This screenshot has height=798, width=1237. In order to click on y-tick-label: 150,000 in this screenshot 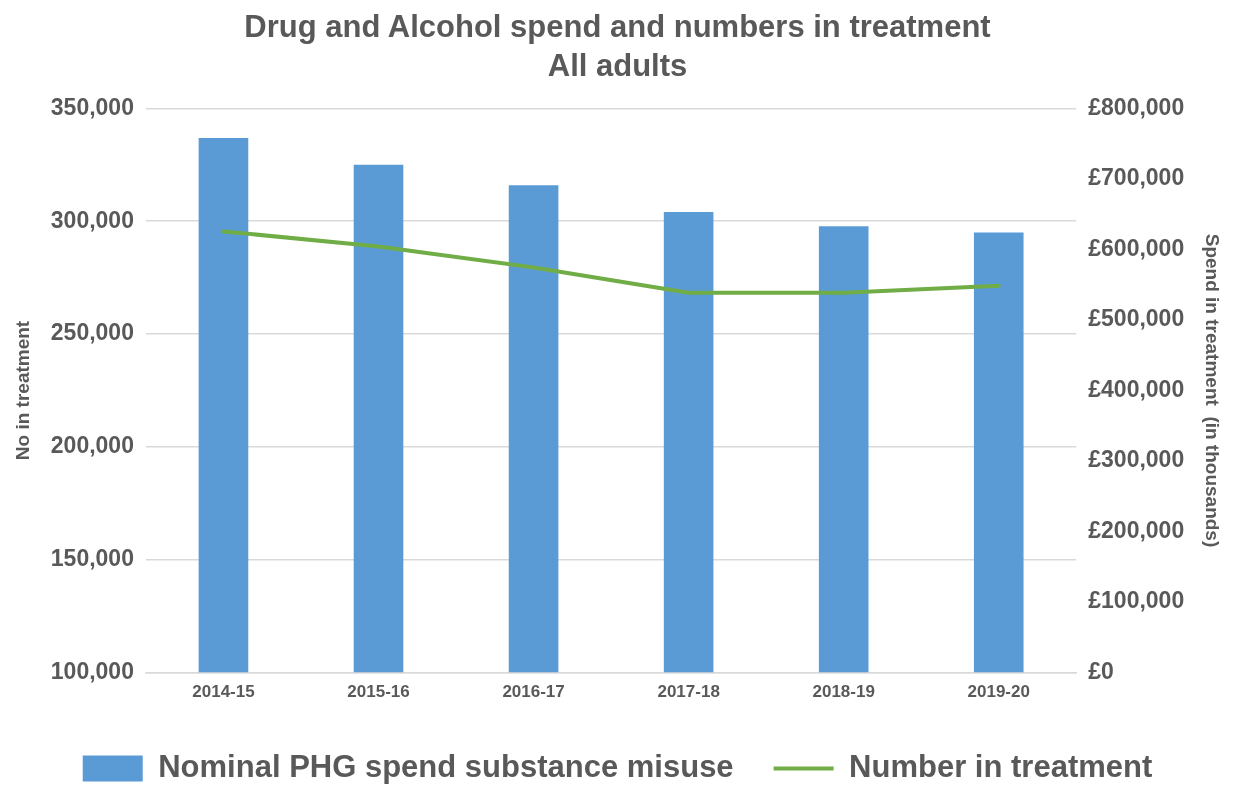, I will do `click(92, 558)`.